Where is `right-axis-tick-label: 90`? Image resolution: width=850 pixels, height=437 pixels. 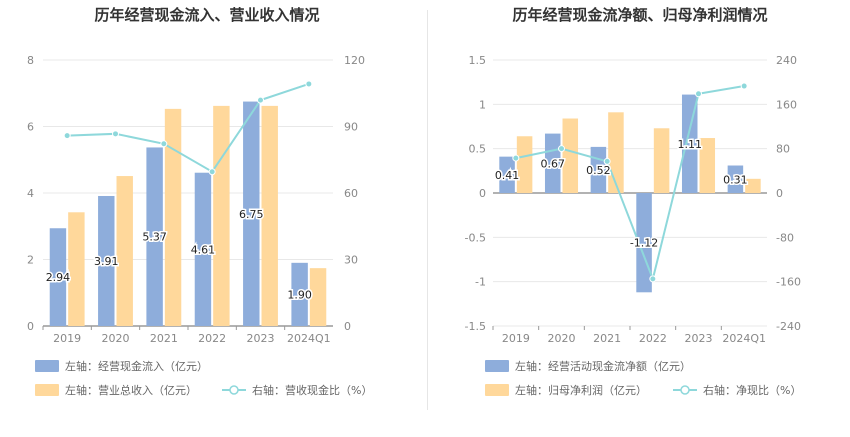
right-axis-tick-label: 90 is located at coordinates (351, 127).